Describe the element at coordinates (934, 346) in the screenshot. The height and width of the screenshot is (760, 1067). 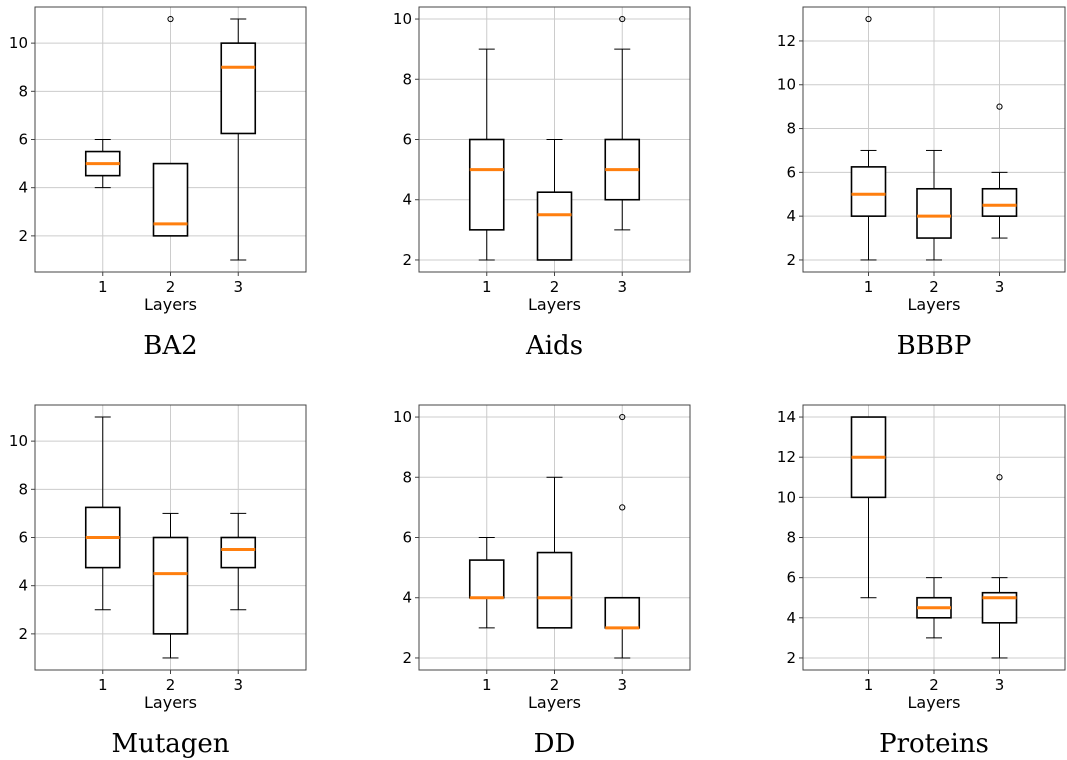
I see `panel-caption: BBBP` at that location.